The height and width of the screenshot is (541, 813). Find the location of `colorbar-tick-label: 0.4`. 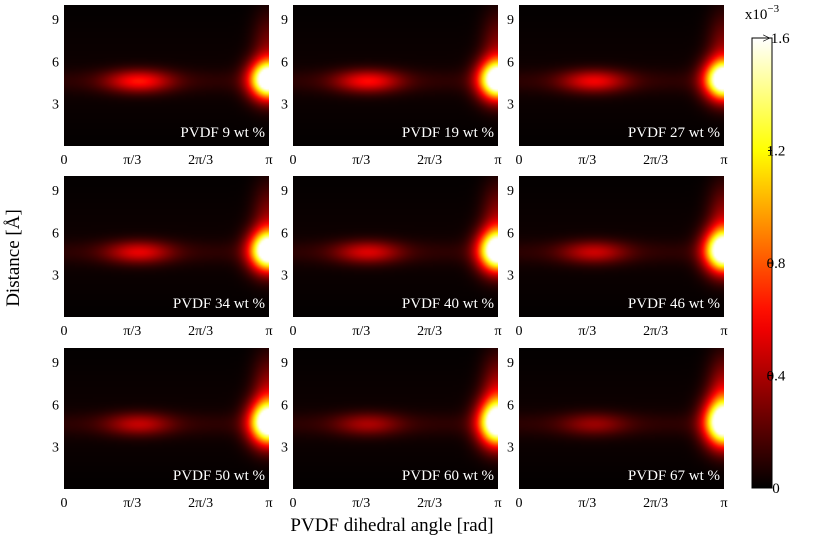

colorbar-tick-label: 0.4 is located at coordinates (776, 377).